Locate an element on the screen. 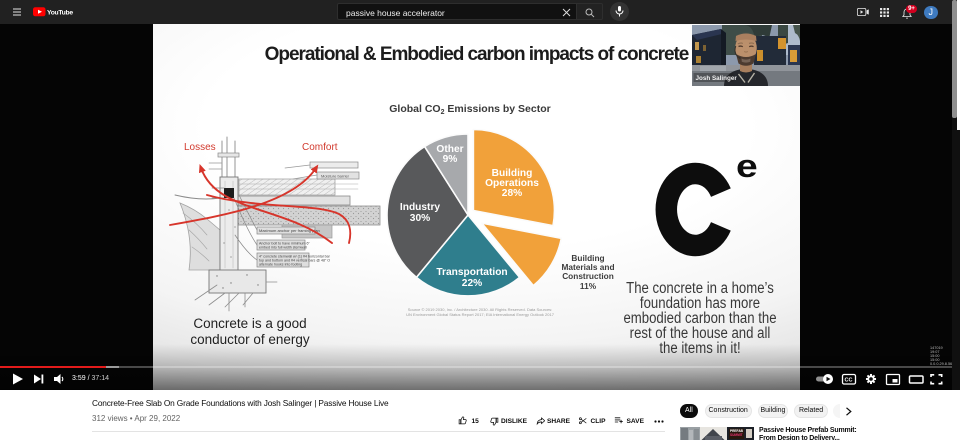  svg-text: CC is located at coordinates (849, 381).